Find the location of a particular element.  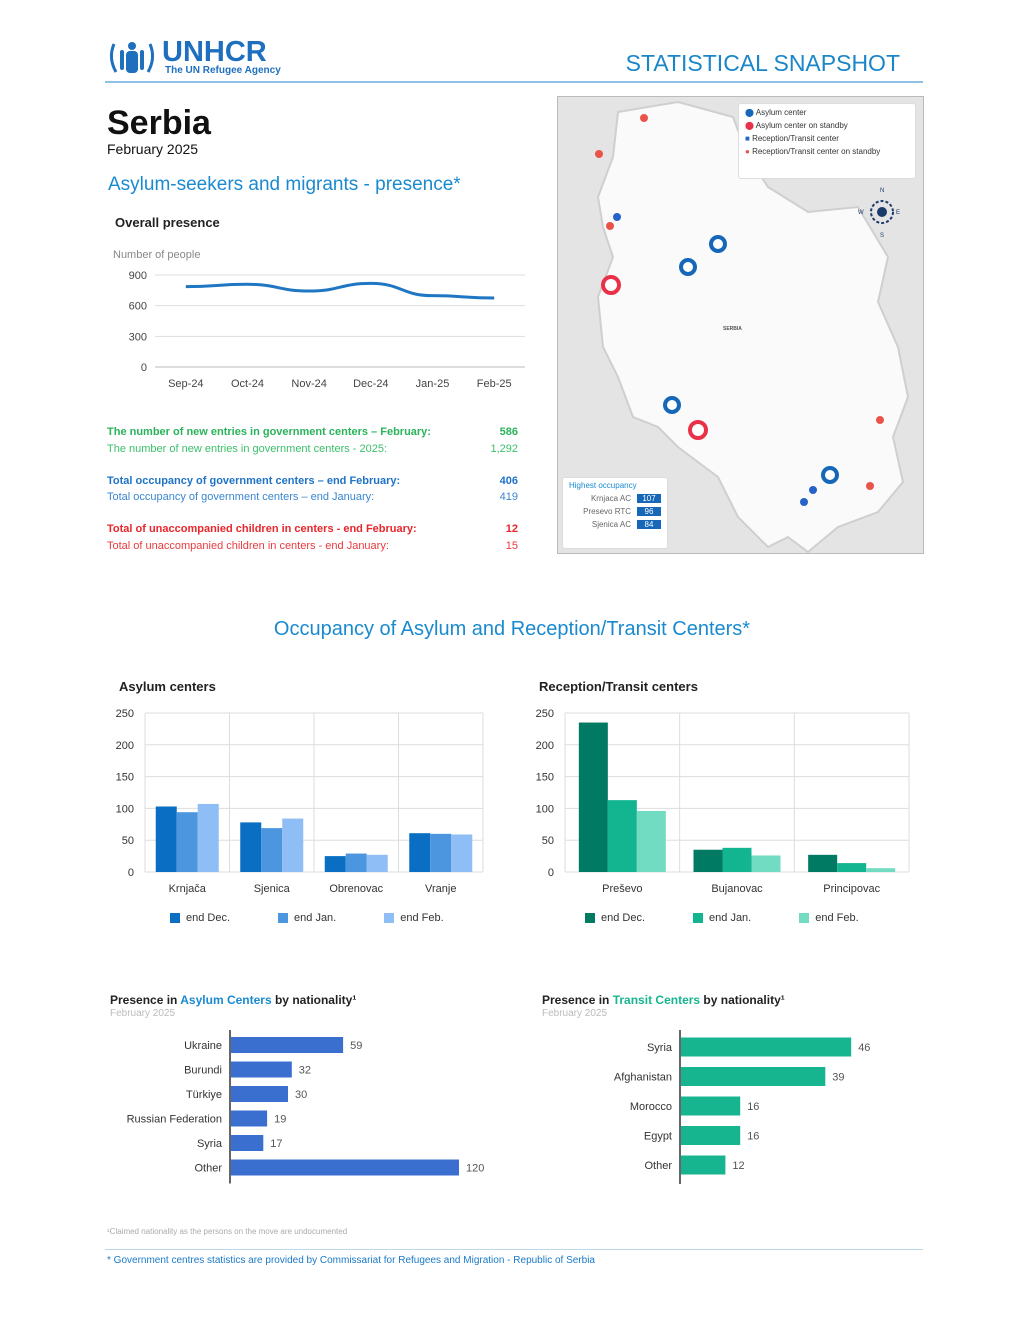

section-title-presence: Asylum-seekers and migrants - presence* is located at coordinates (284, 184).